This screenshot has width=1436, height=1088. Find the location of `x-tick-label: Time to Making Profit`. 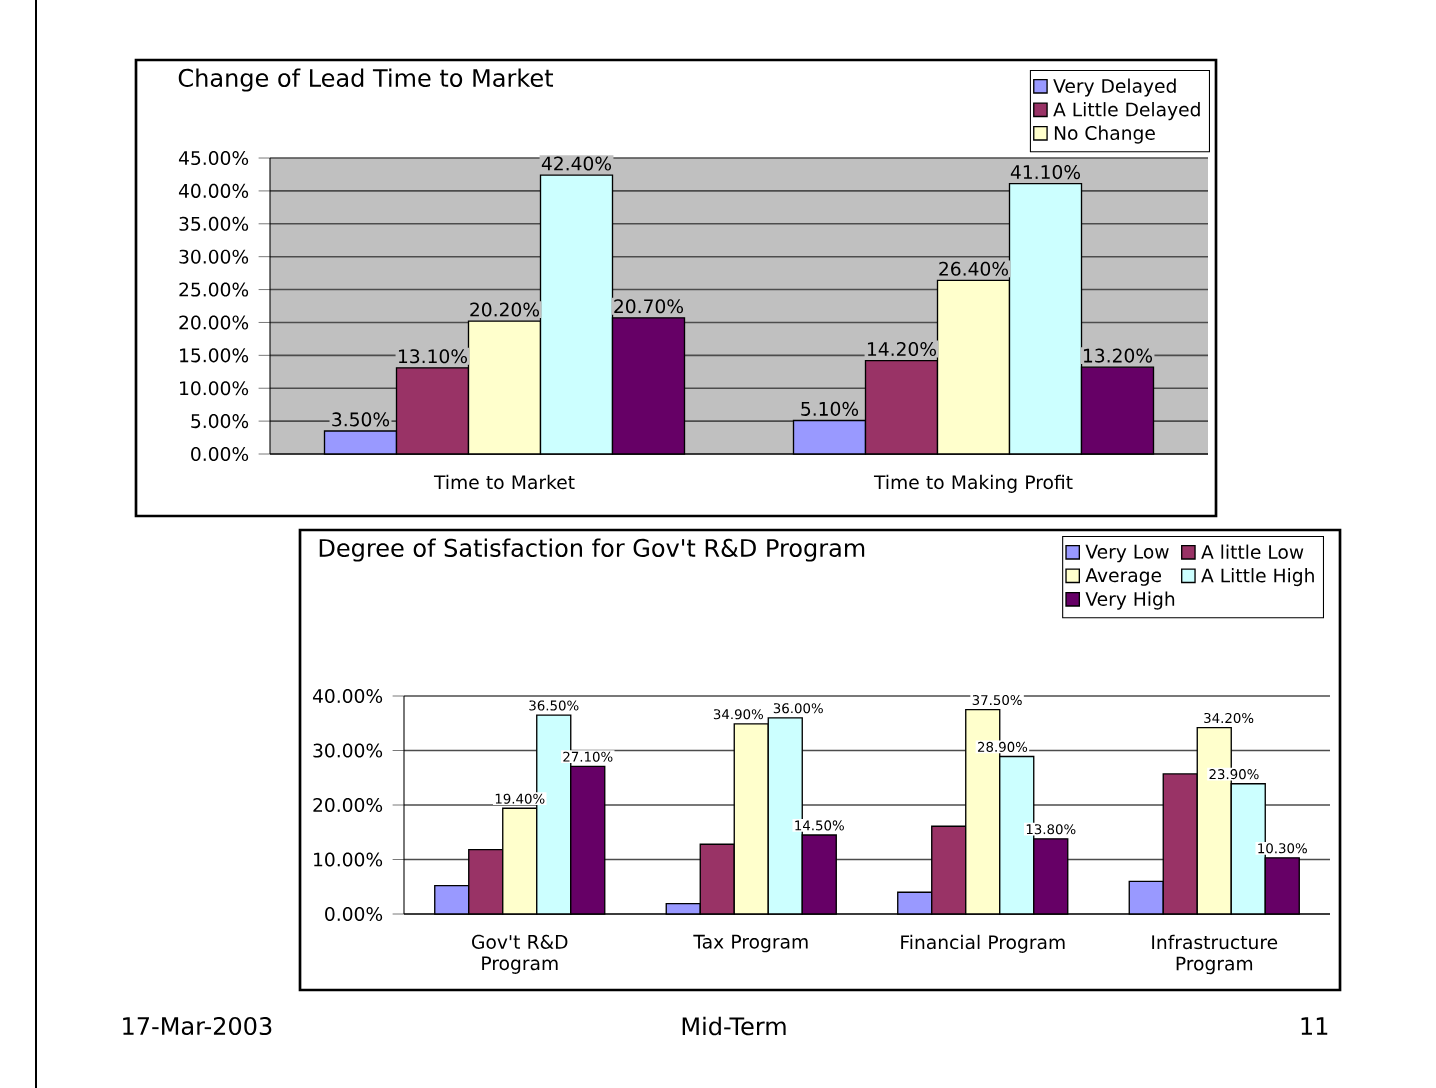

x-tick-label: Time to Making Profit is located at coordinates (973, 483).